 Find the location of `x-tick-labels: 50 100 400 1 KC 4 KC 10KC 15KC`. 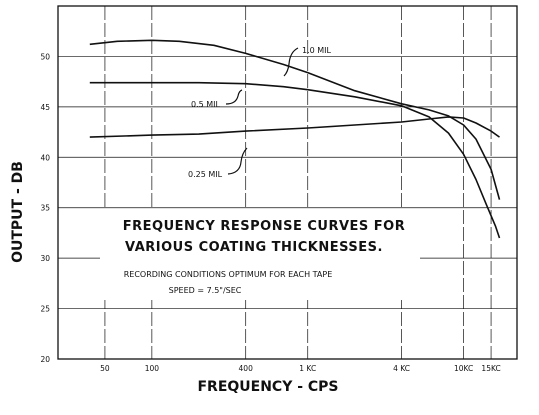

x-tick-labels: 50 100 400 1 KC 4 KC 10KC 15KC is located at coordinates (300, 368).